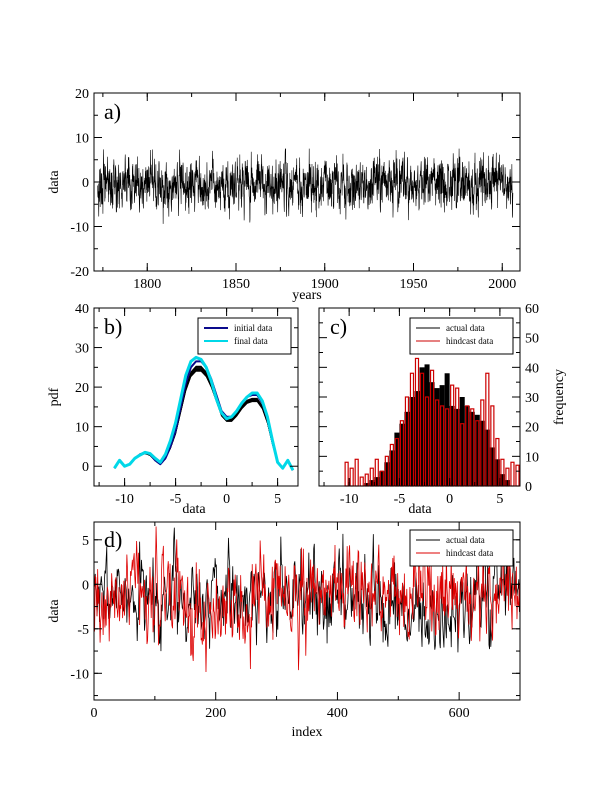 The width and height of the screenshot is (612, 792). I want to click on panel-a-ylabel: data, so click(54, 182).